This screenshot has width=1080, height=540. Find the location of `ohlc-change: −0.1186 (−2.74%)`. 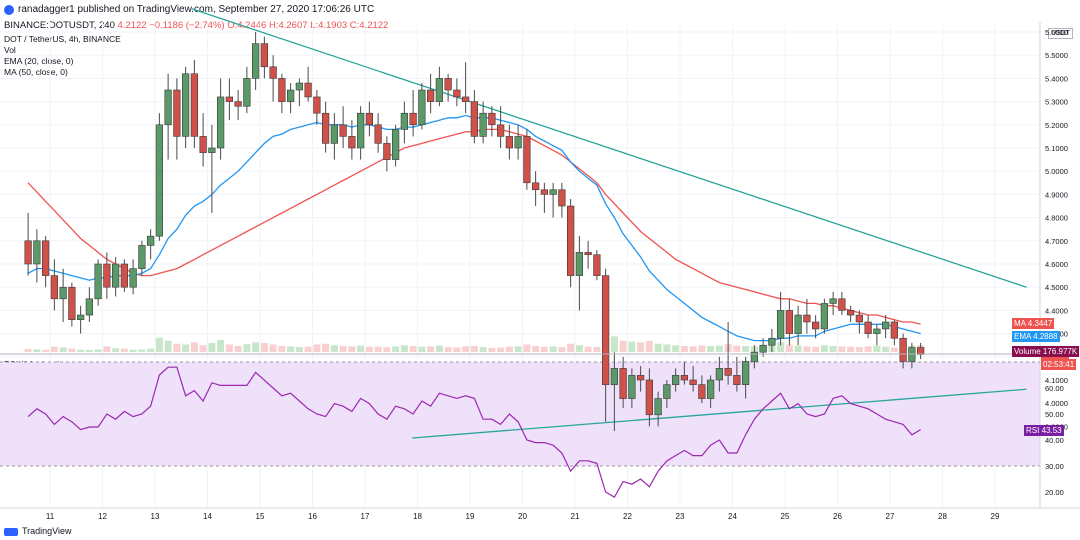

ohlc-change: −0.1186 (−2.74%) is located at coordinates (187, 25).